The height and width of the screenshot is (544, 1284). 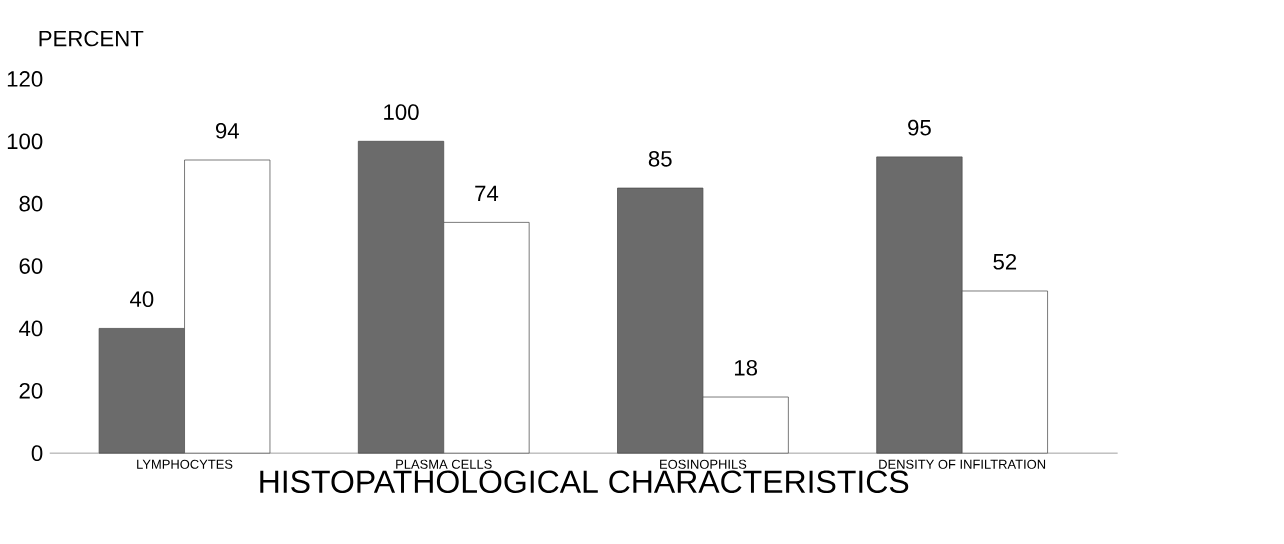 I want to click on y-axis-title: PERCENT, so click(x=91, y=38).